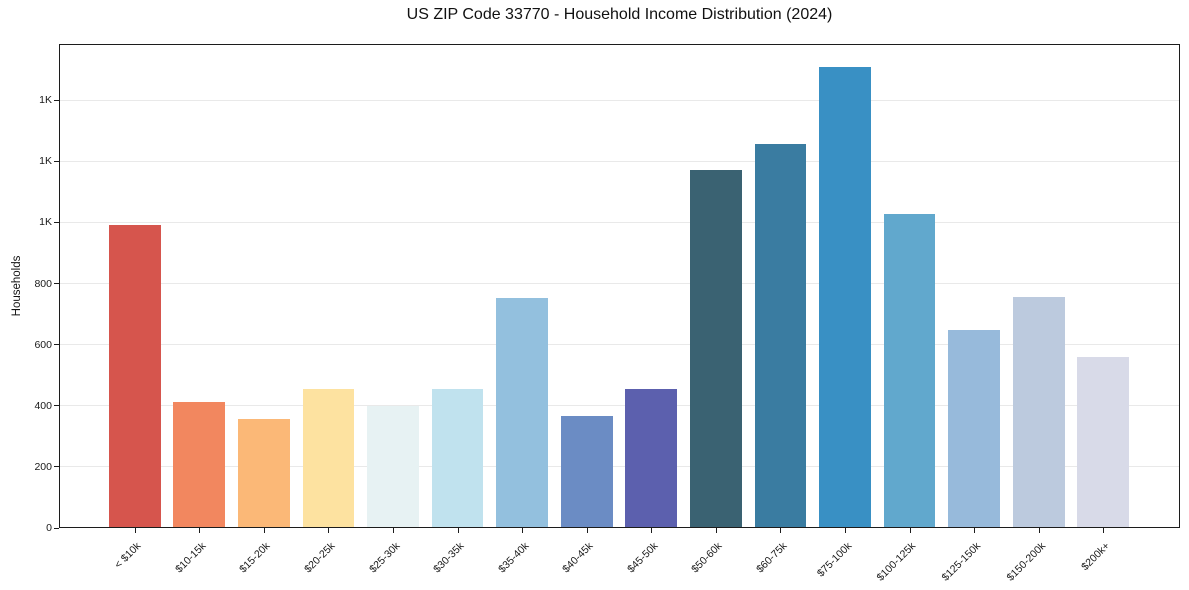 This screenshot has width=1189, height=590. What do you see at coordinates (974, 428) in the screenshot?
I see `bar--125-150k` at bounding box center [974, 428].